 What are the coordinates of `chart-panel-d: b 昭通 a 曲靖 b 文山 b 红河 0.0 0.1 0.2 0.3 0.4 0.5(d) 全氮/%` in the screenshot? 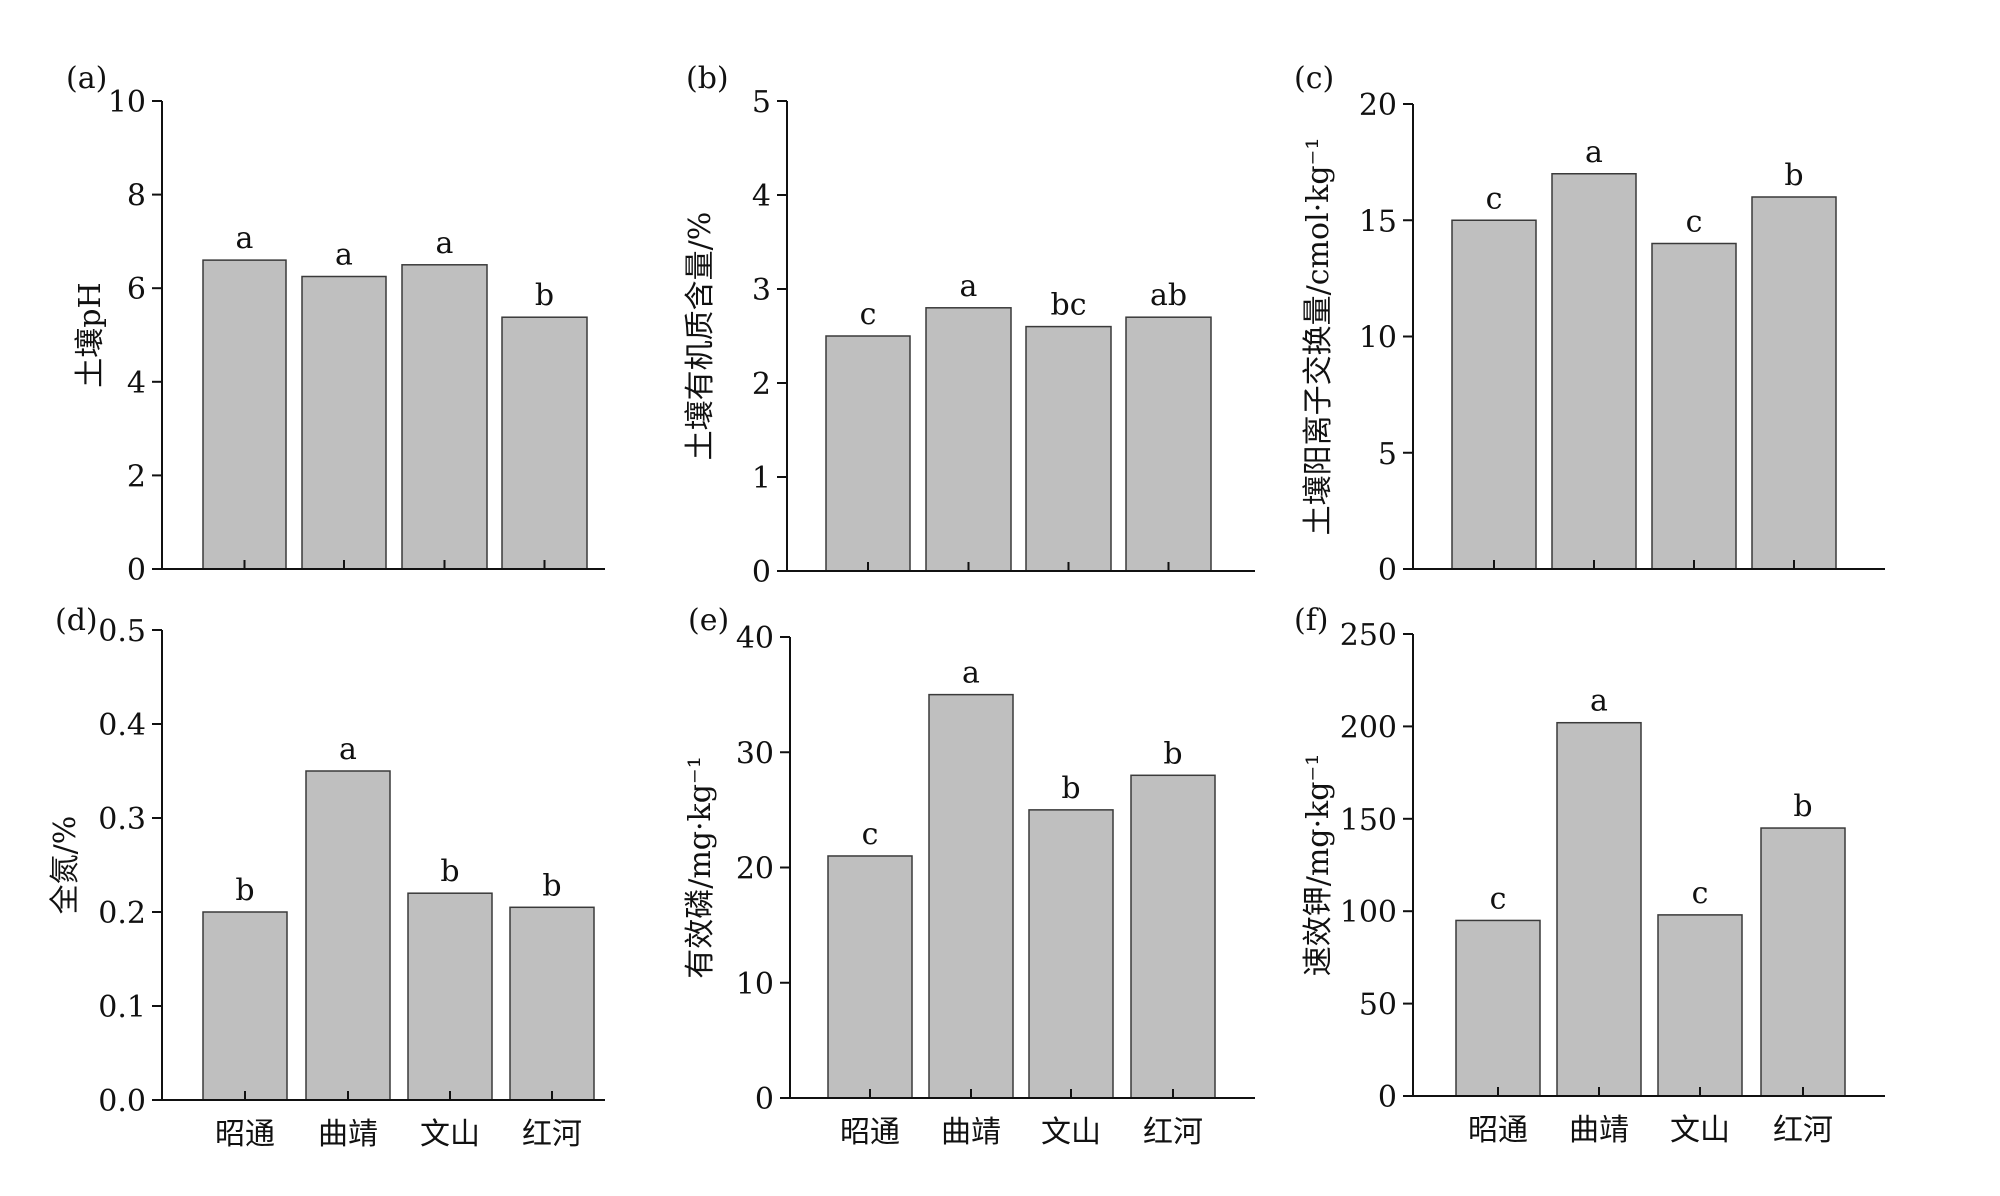 It's located at (326, 877).